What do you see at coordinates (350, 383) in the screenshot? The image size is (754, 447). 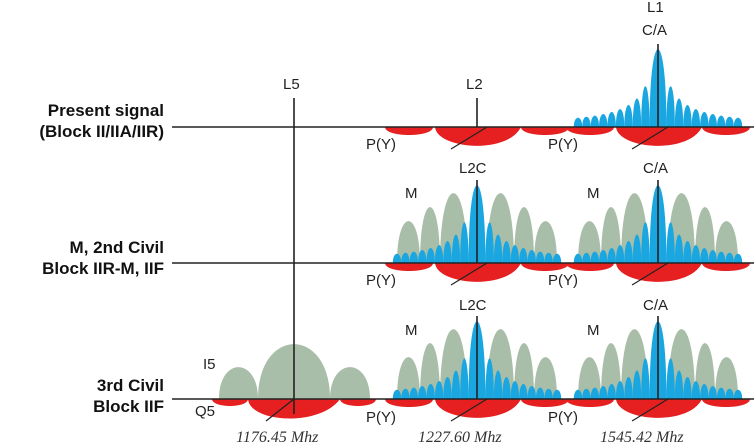 I see `l5-i5-right-lobe` at bounding box center [350, 383].